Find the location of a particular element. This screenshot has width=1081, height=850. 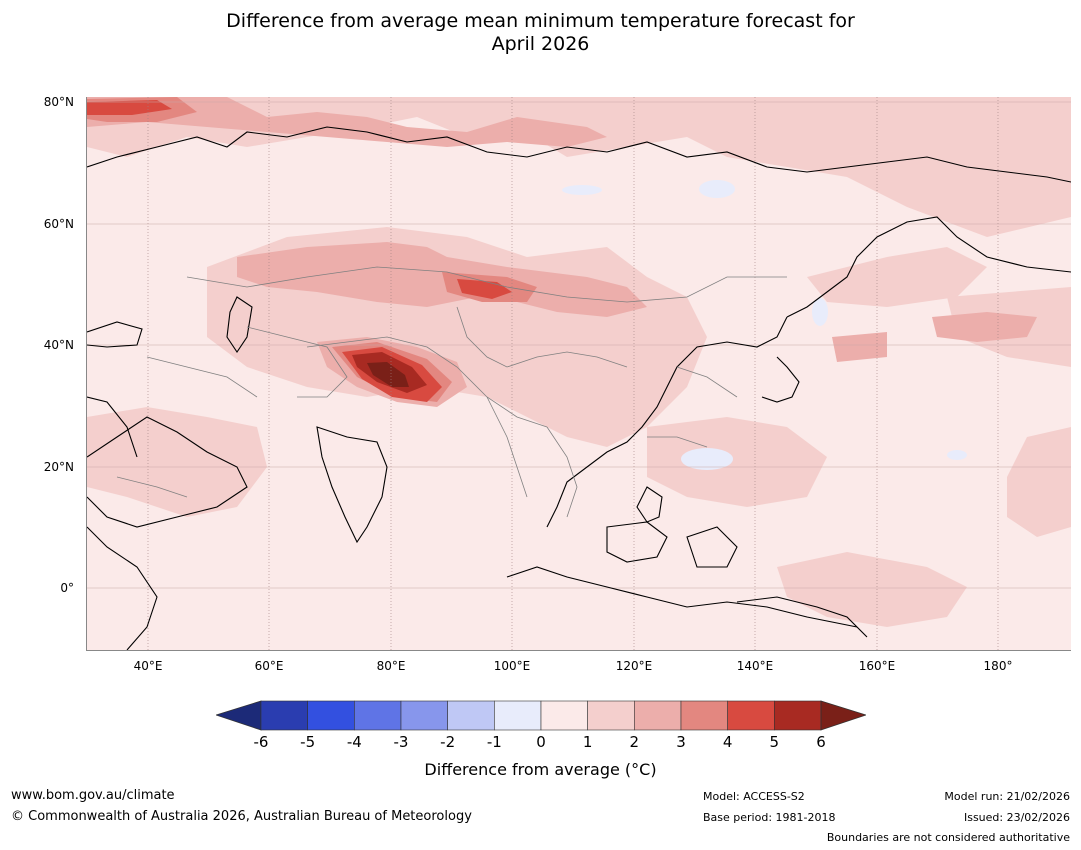

colorbar-tick-label: -1 is located at coordinates (494, 742).